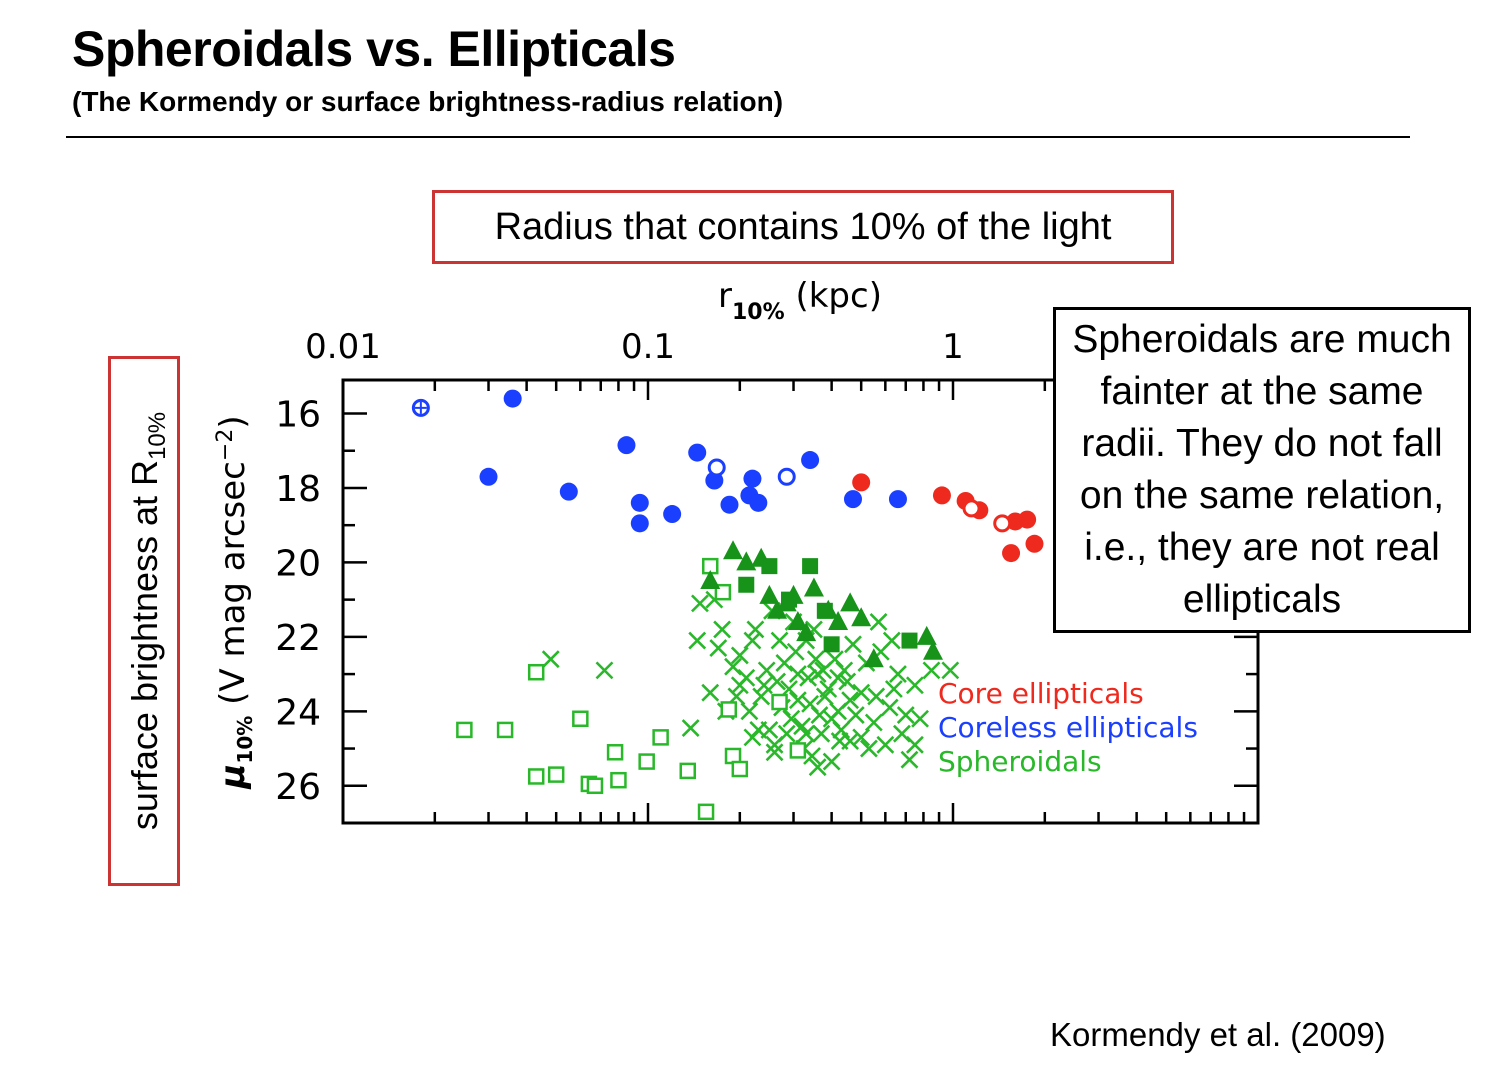 The image size is (1500, 1084). Describe the element at coordinates (1020, 761) in the screenshot. I see `legend-entry: Spheroidals` at that location.